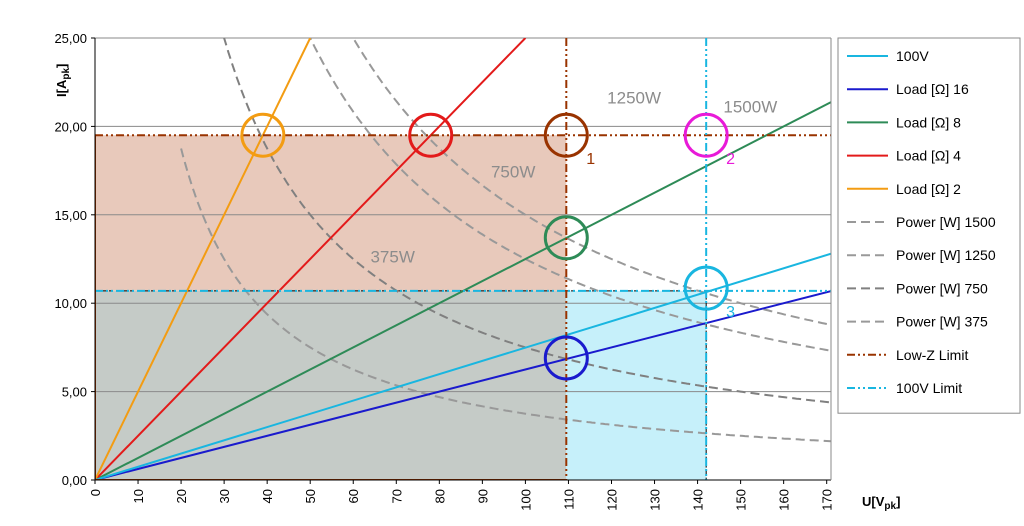 The width and height of the screenshot is (1024, 526). I want to click on x-tick-label-80: 80, so click(439, 496).